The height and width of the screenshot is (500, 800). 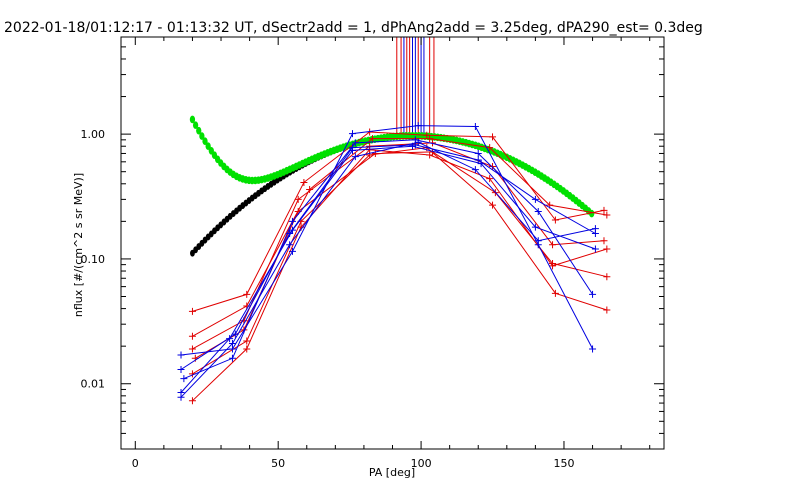 I want to click on y-tick-label: 0.10, so click(x=93, y=259).